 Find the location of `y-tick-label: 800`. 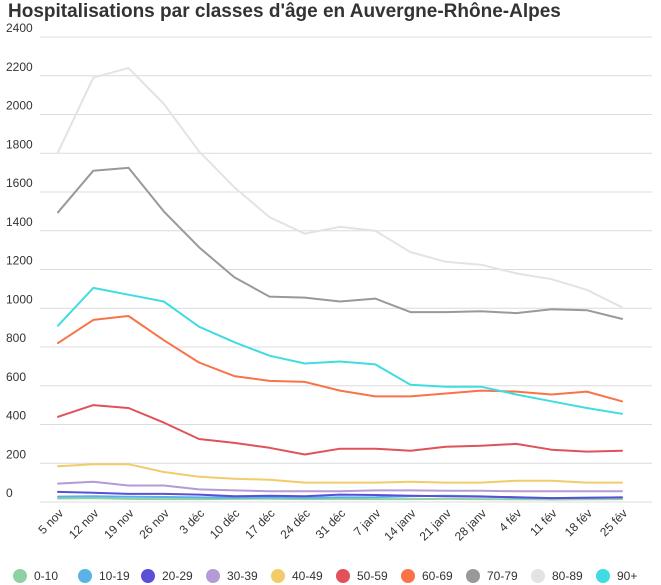

y-tick-label: 800 is located at coordinates (16, 338).